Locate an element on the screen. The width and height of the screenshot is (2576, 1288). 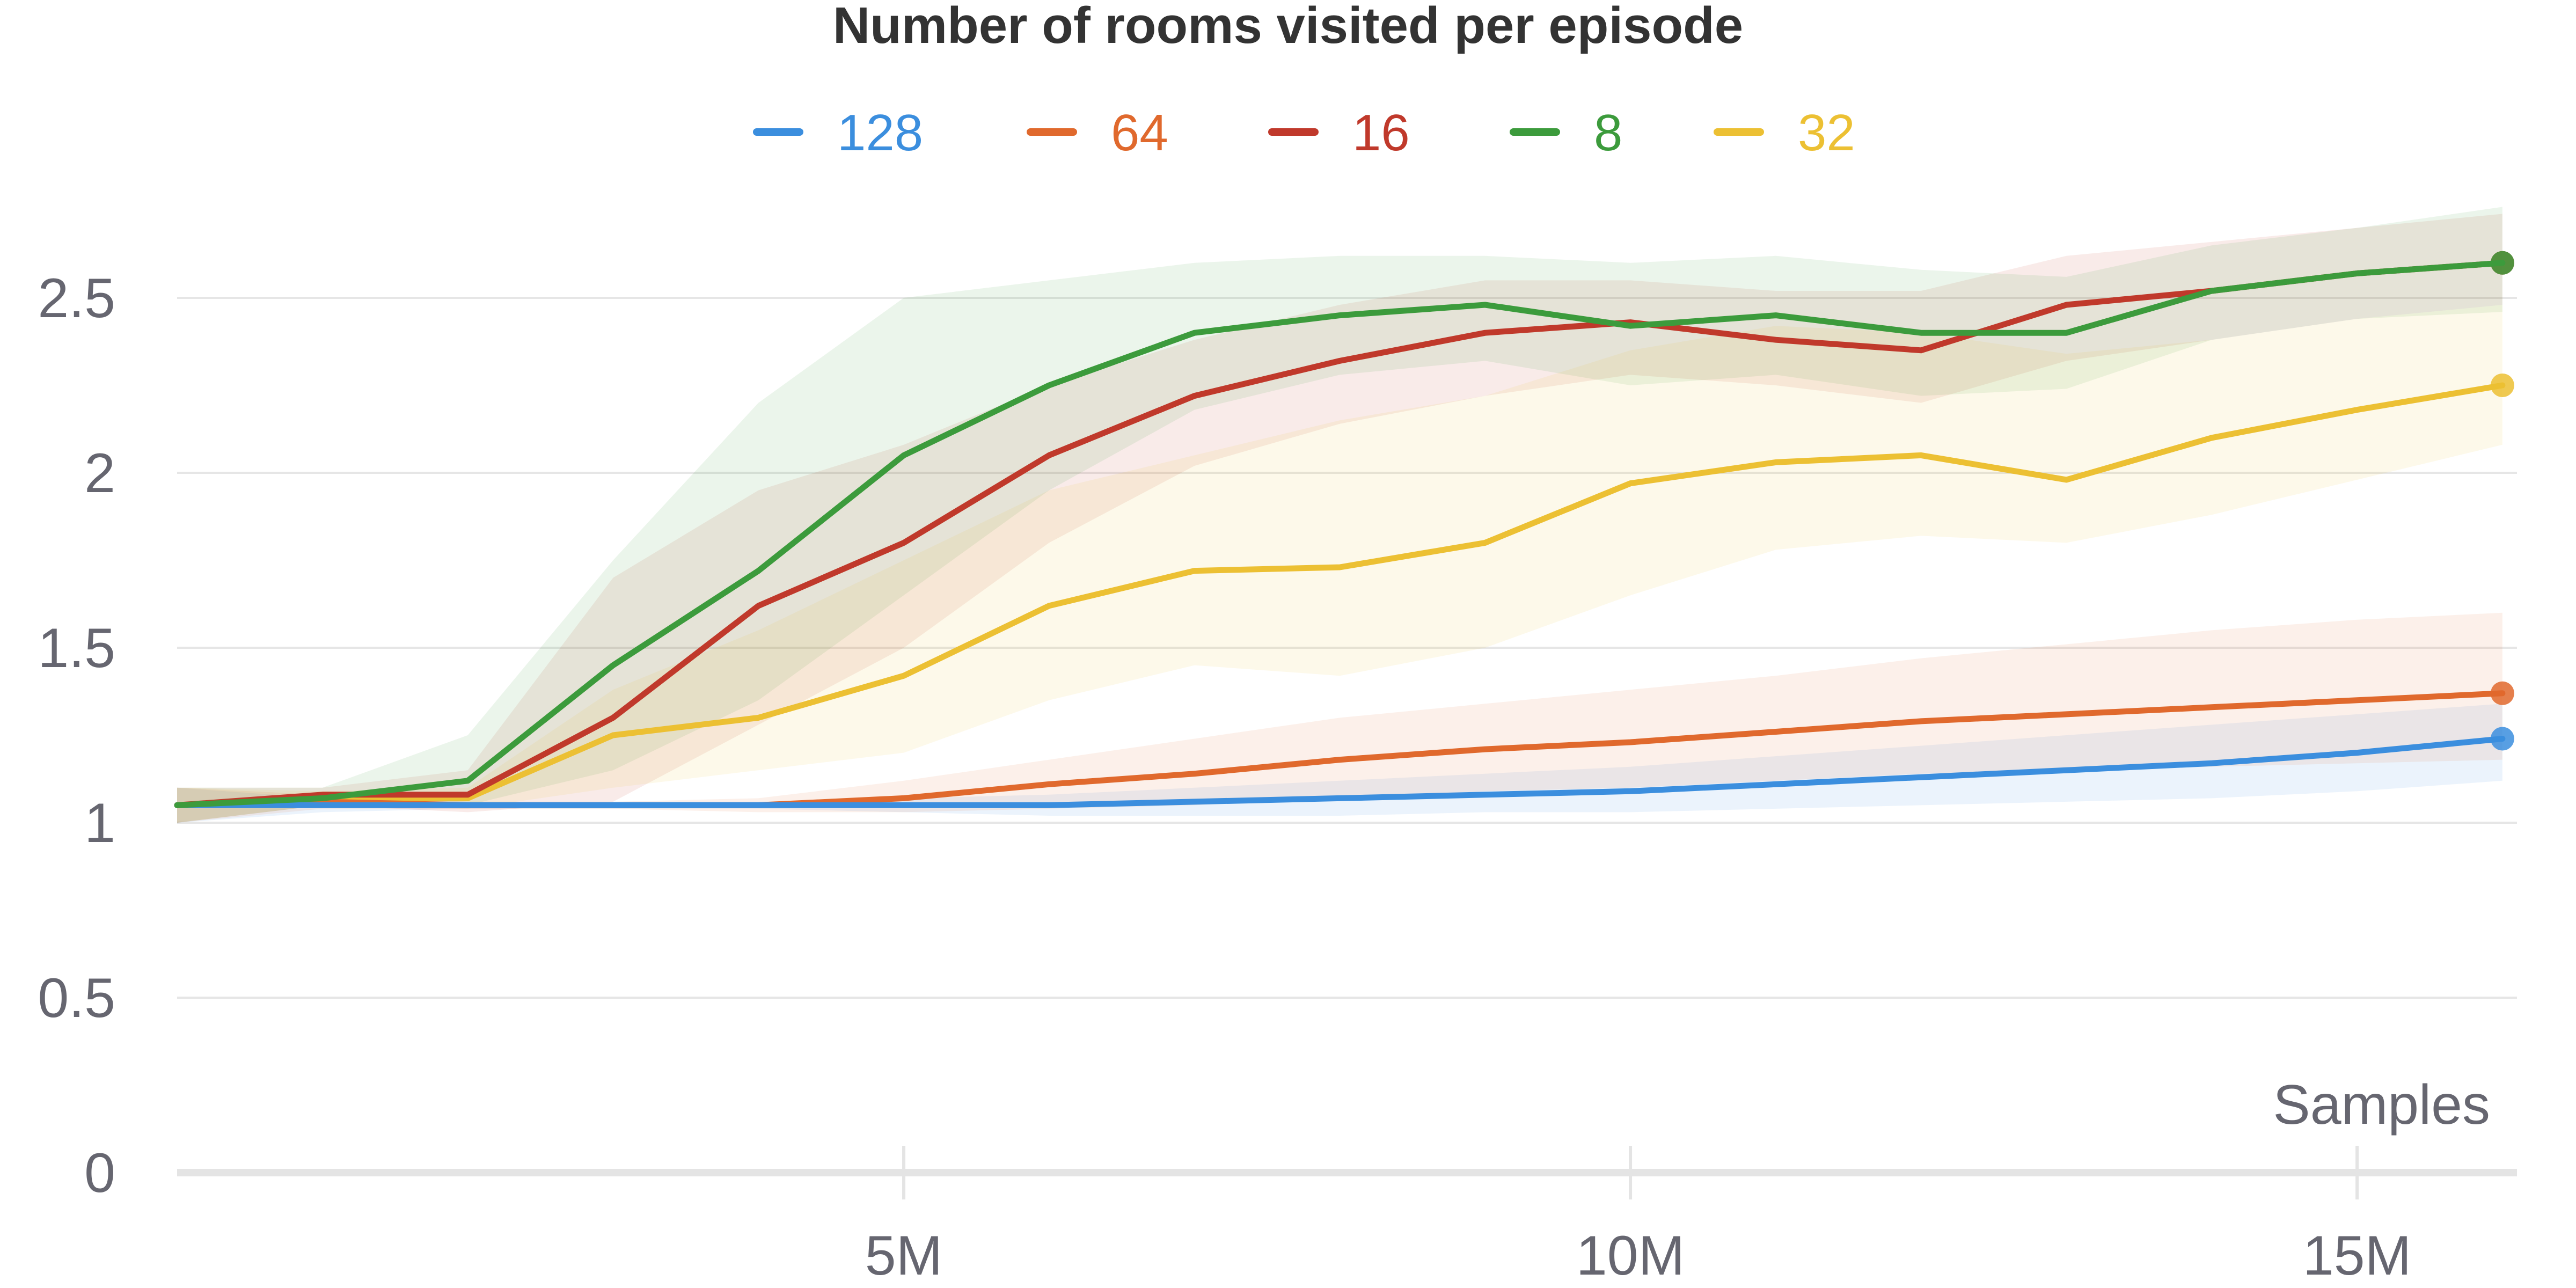
legend-item-128: 128 is located at coordinates (838, 133).